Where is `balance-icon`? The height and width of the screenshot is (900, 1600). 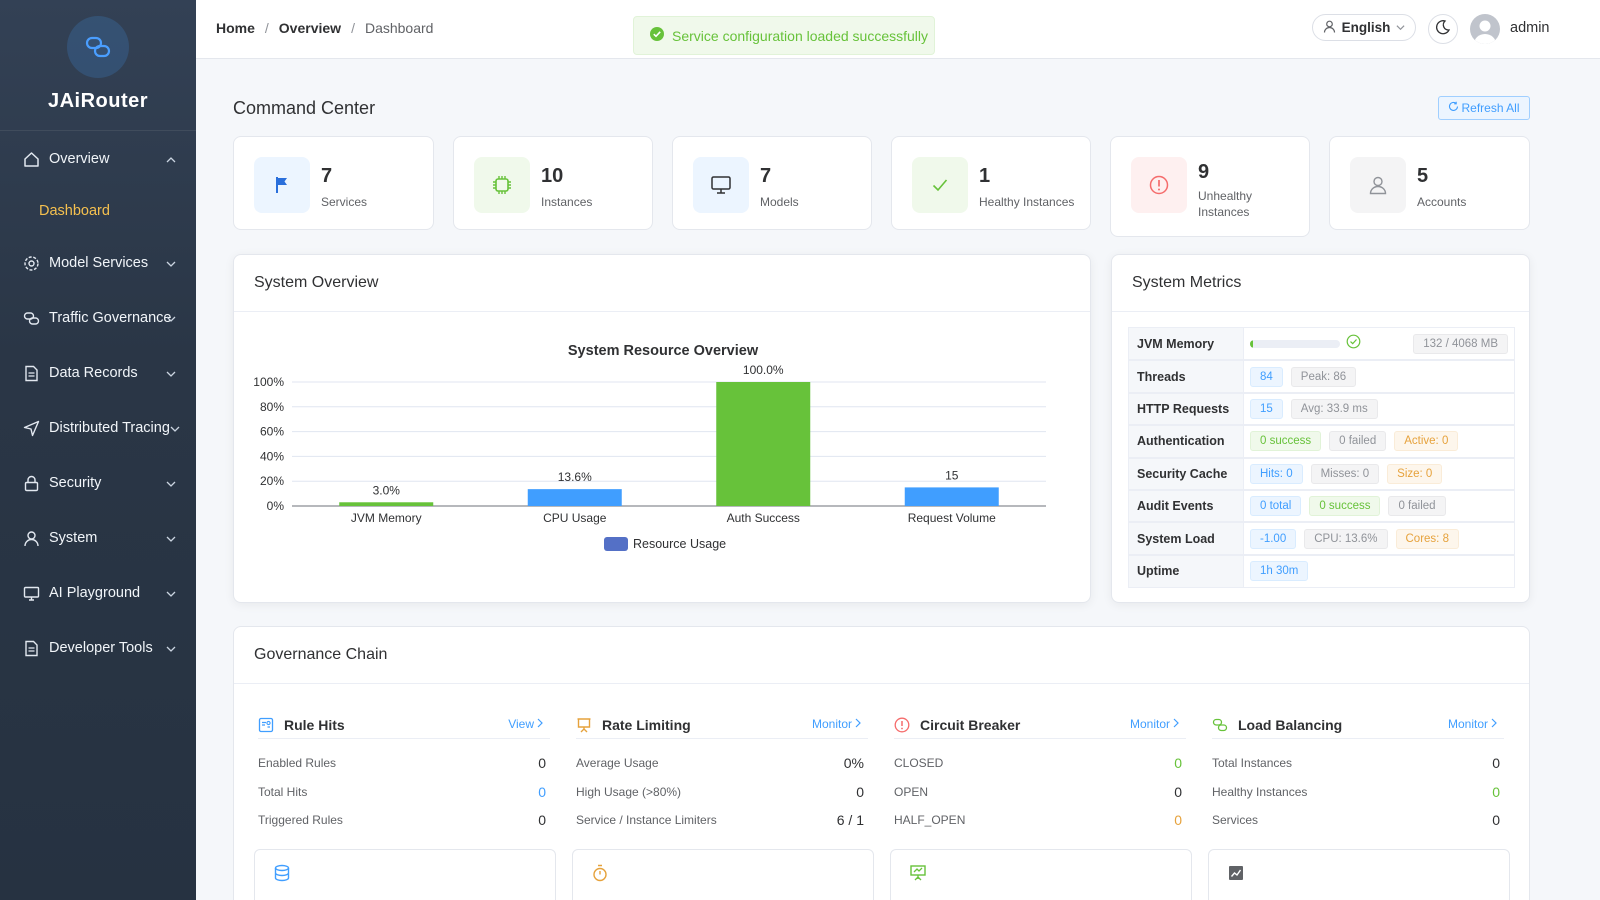 balance-icon is located at coordinates (1220, 725).